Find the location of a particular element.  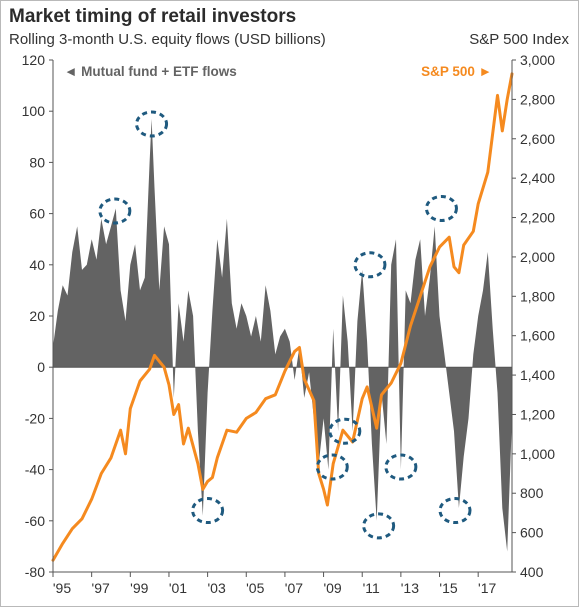

x-tick-label: '17 is located at coordinates (487, 588).